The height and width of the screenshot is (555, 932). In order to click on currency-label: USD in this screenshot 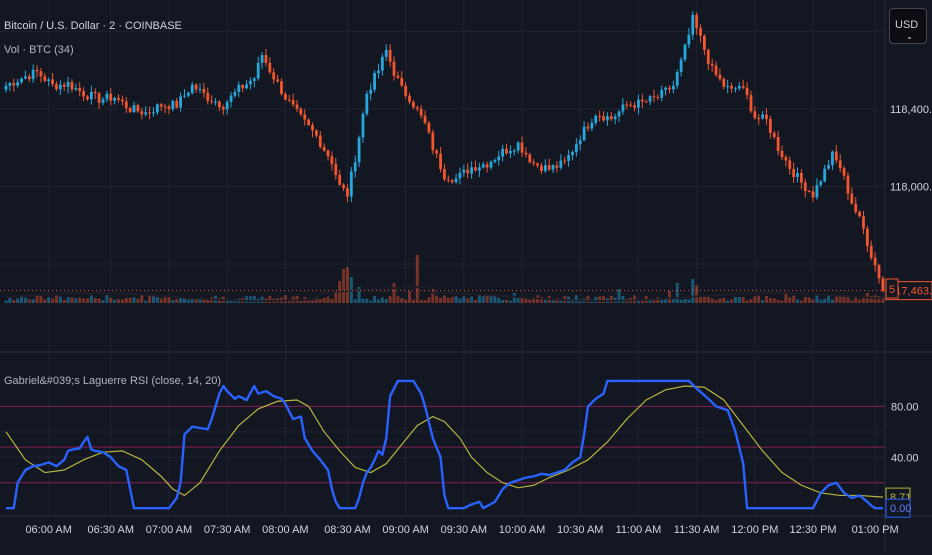, I will do `click(907, 25)`.